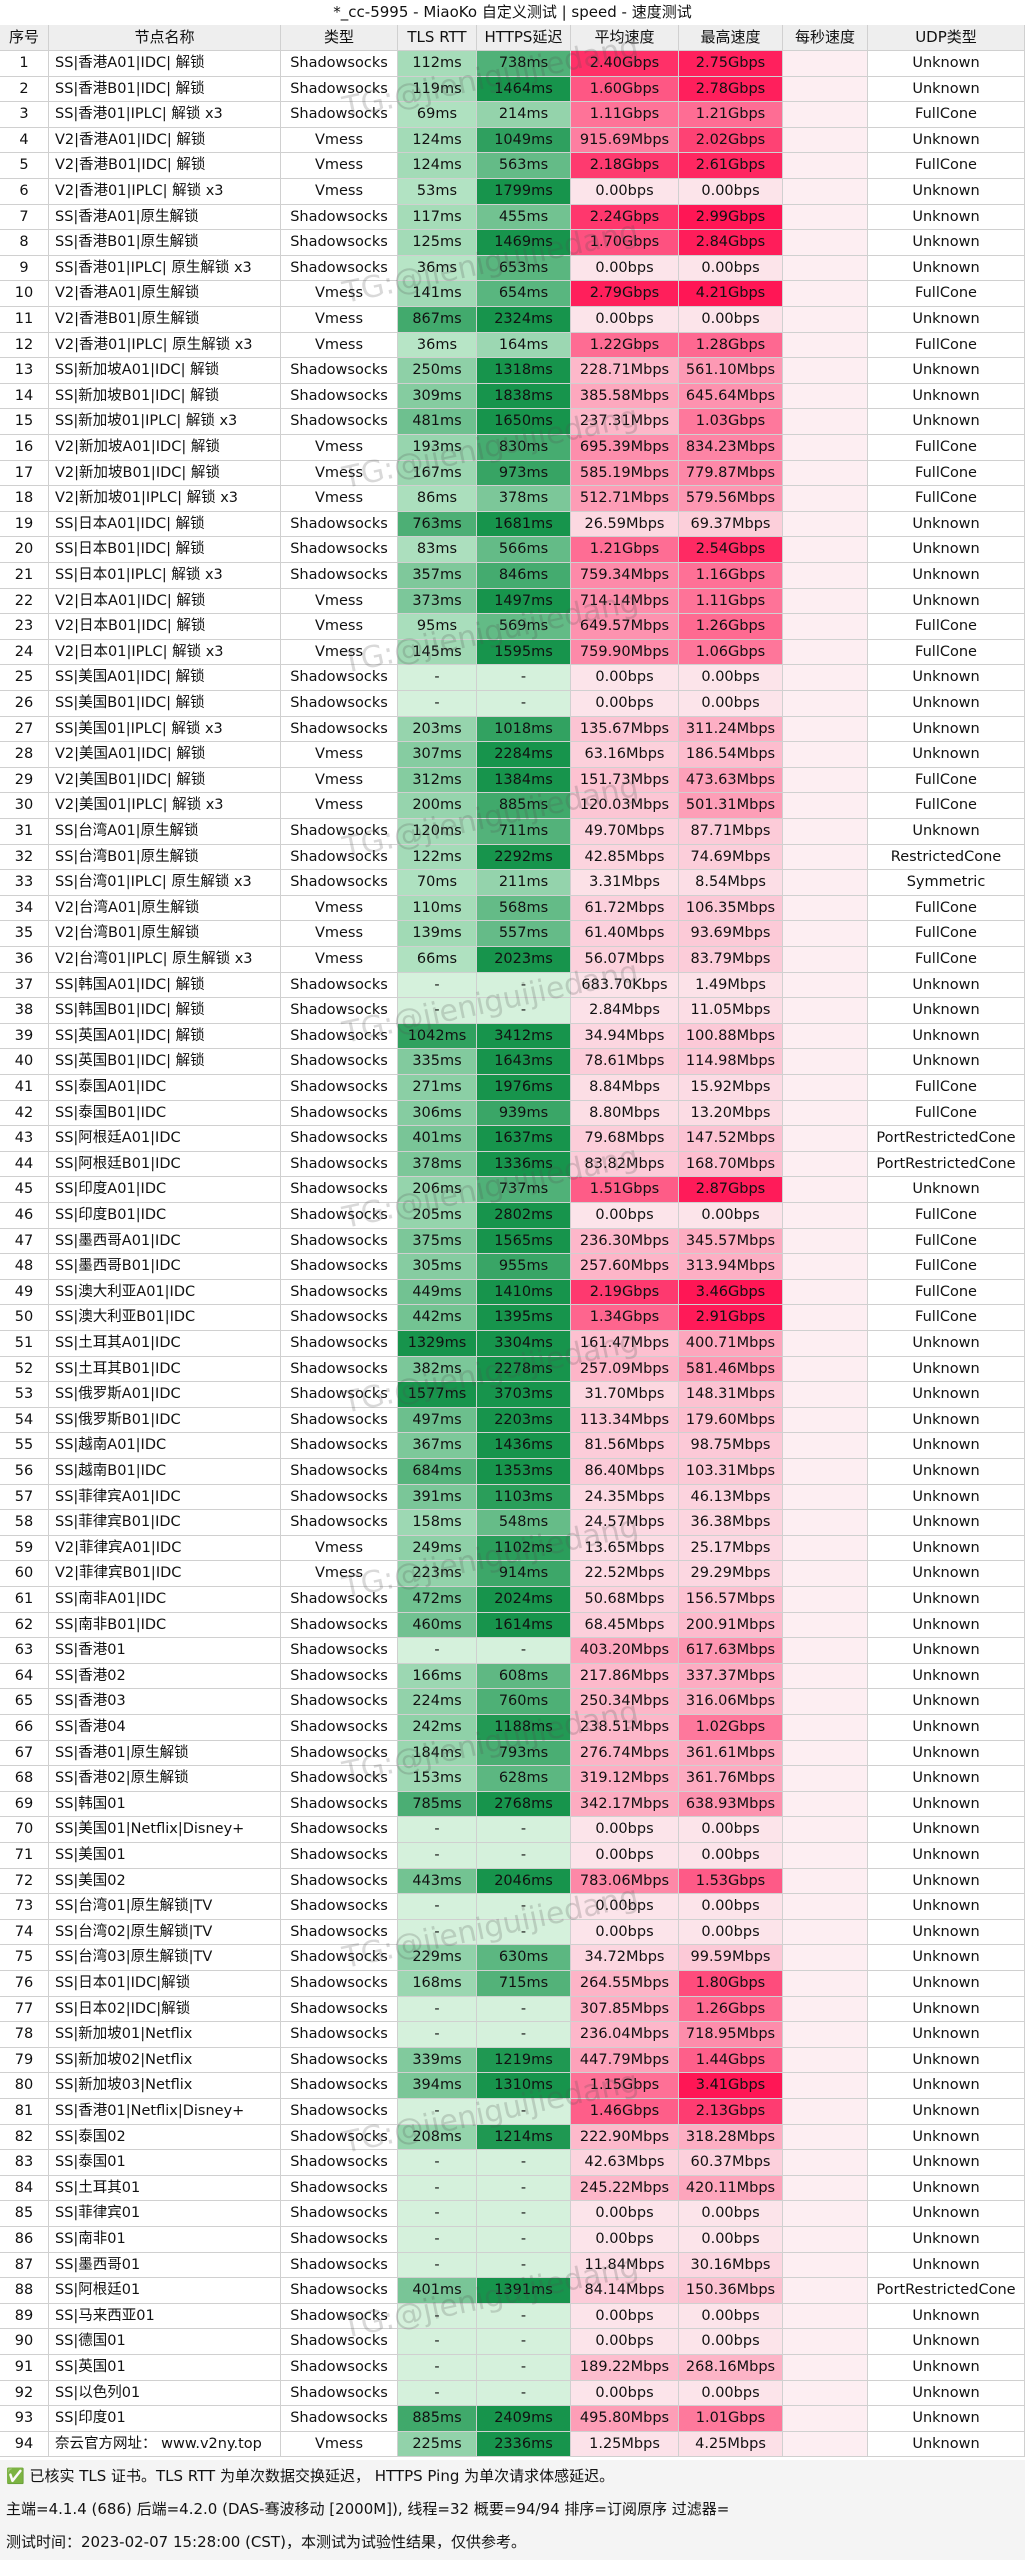  I want to click on node-name: V2|美国A01|IDC| 解锁, so click(165, 755).